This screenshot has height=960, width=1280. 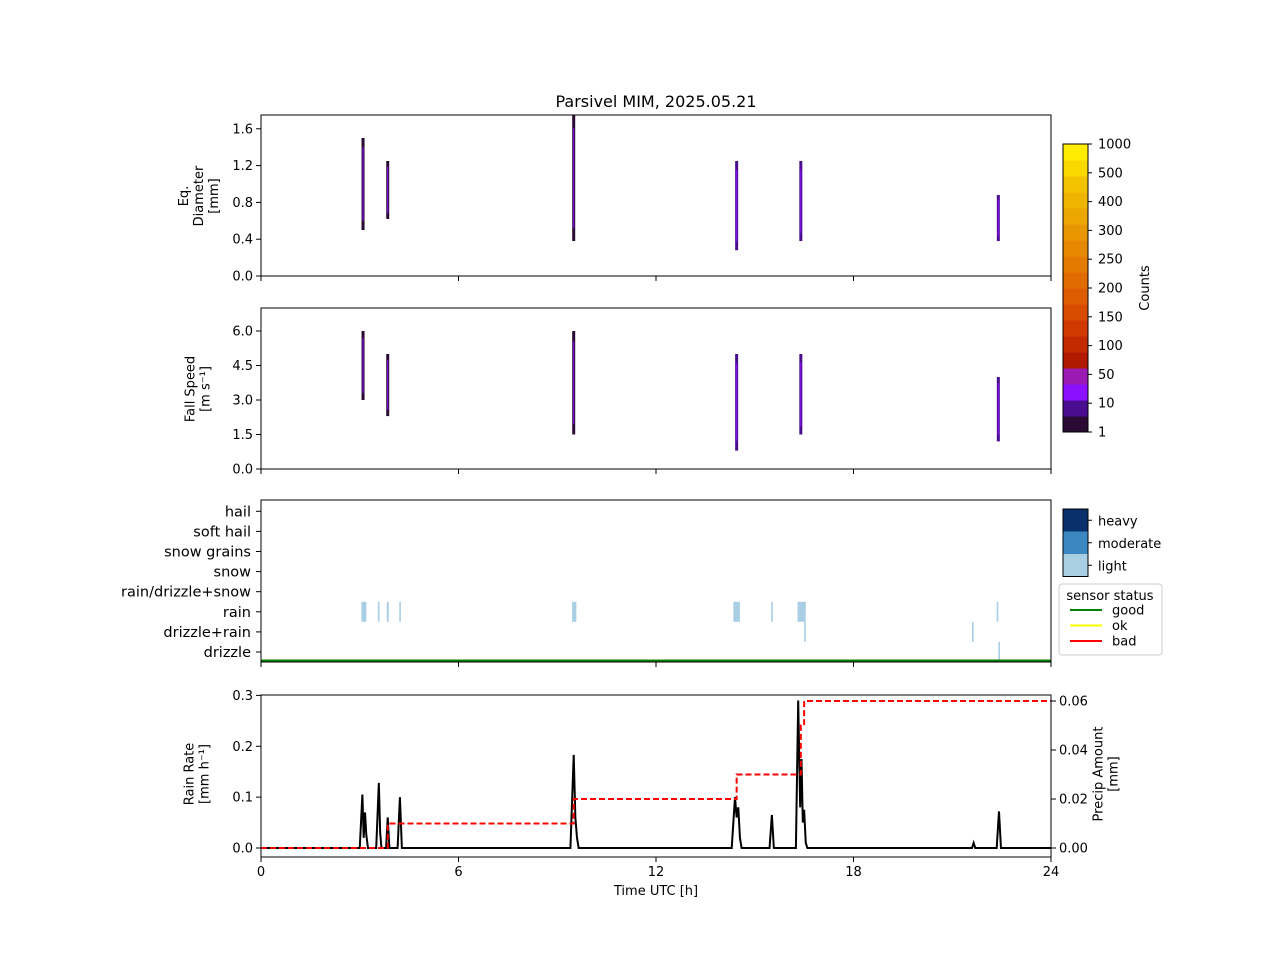 What do you see at coordinates (207, 553) in the screenshot?
I see `category-label: snow grains` at bounding box center [207, 553].